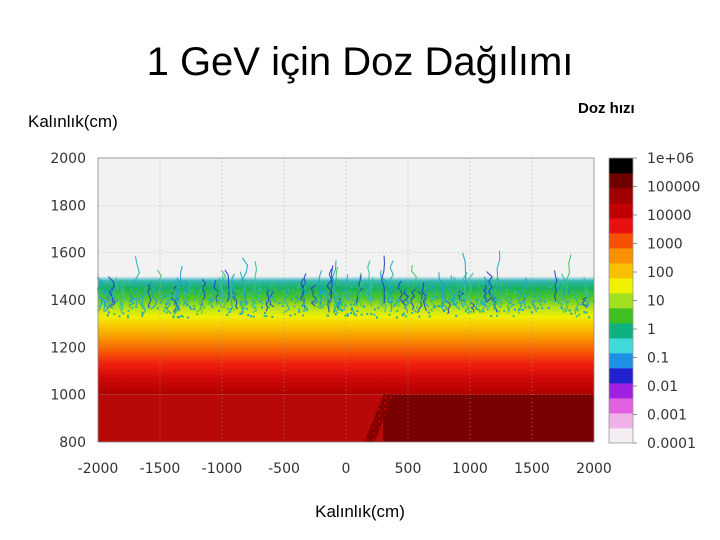 The height and width of the screenshot is (540, 720). What do you see at coordinates (651, 330) in the screenshot?
I see `colorbar-tick-label: 1` at bounding box center [651, 330].